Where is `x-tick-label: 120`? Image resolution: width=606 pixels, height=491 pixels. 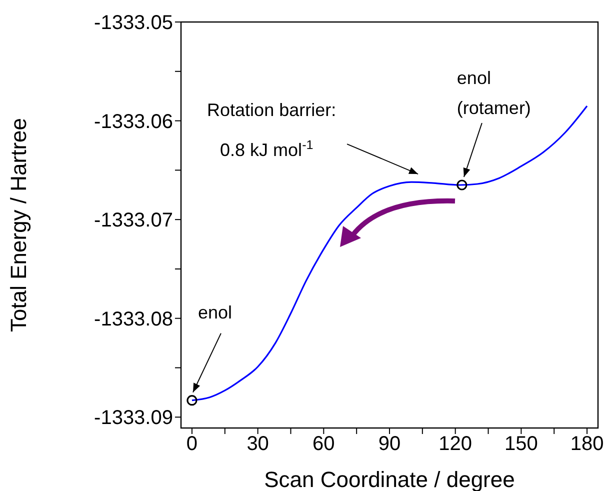
x-tick-label: 120 is located at coordinates (455, 444).